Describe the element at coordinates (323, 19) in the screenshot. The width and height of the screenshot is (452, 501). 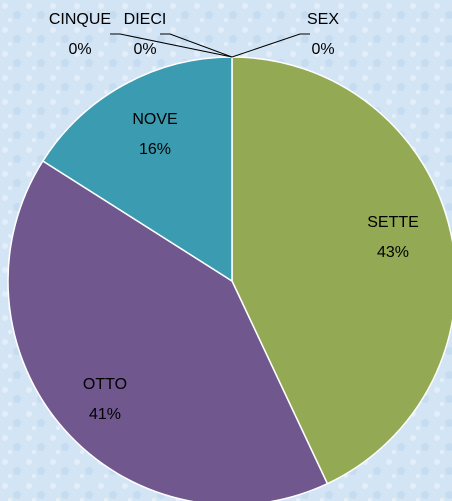
I see `category-label: SEX` at that location.